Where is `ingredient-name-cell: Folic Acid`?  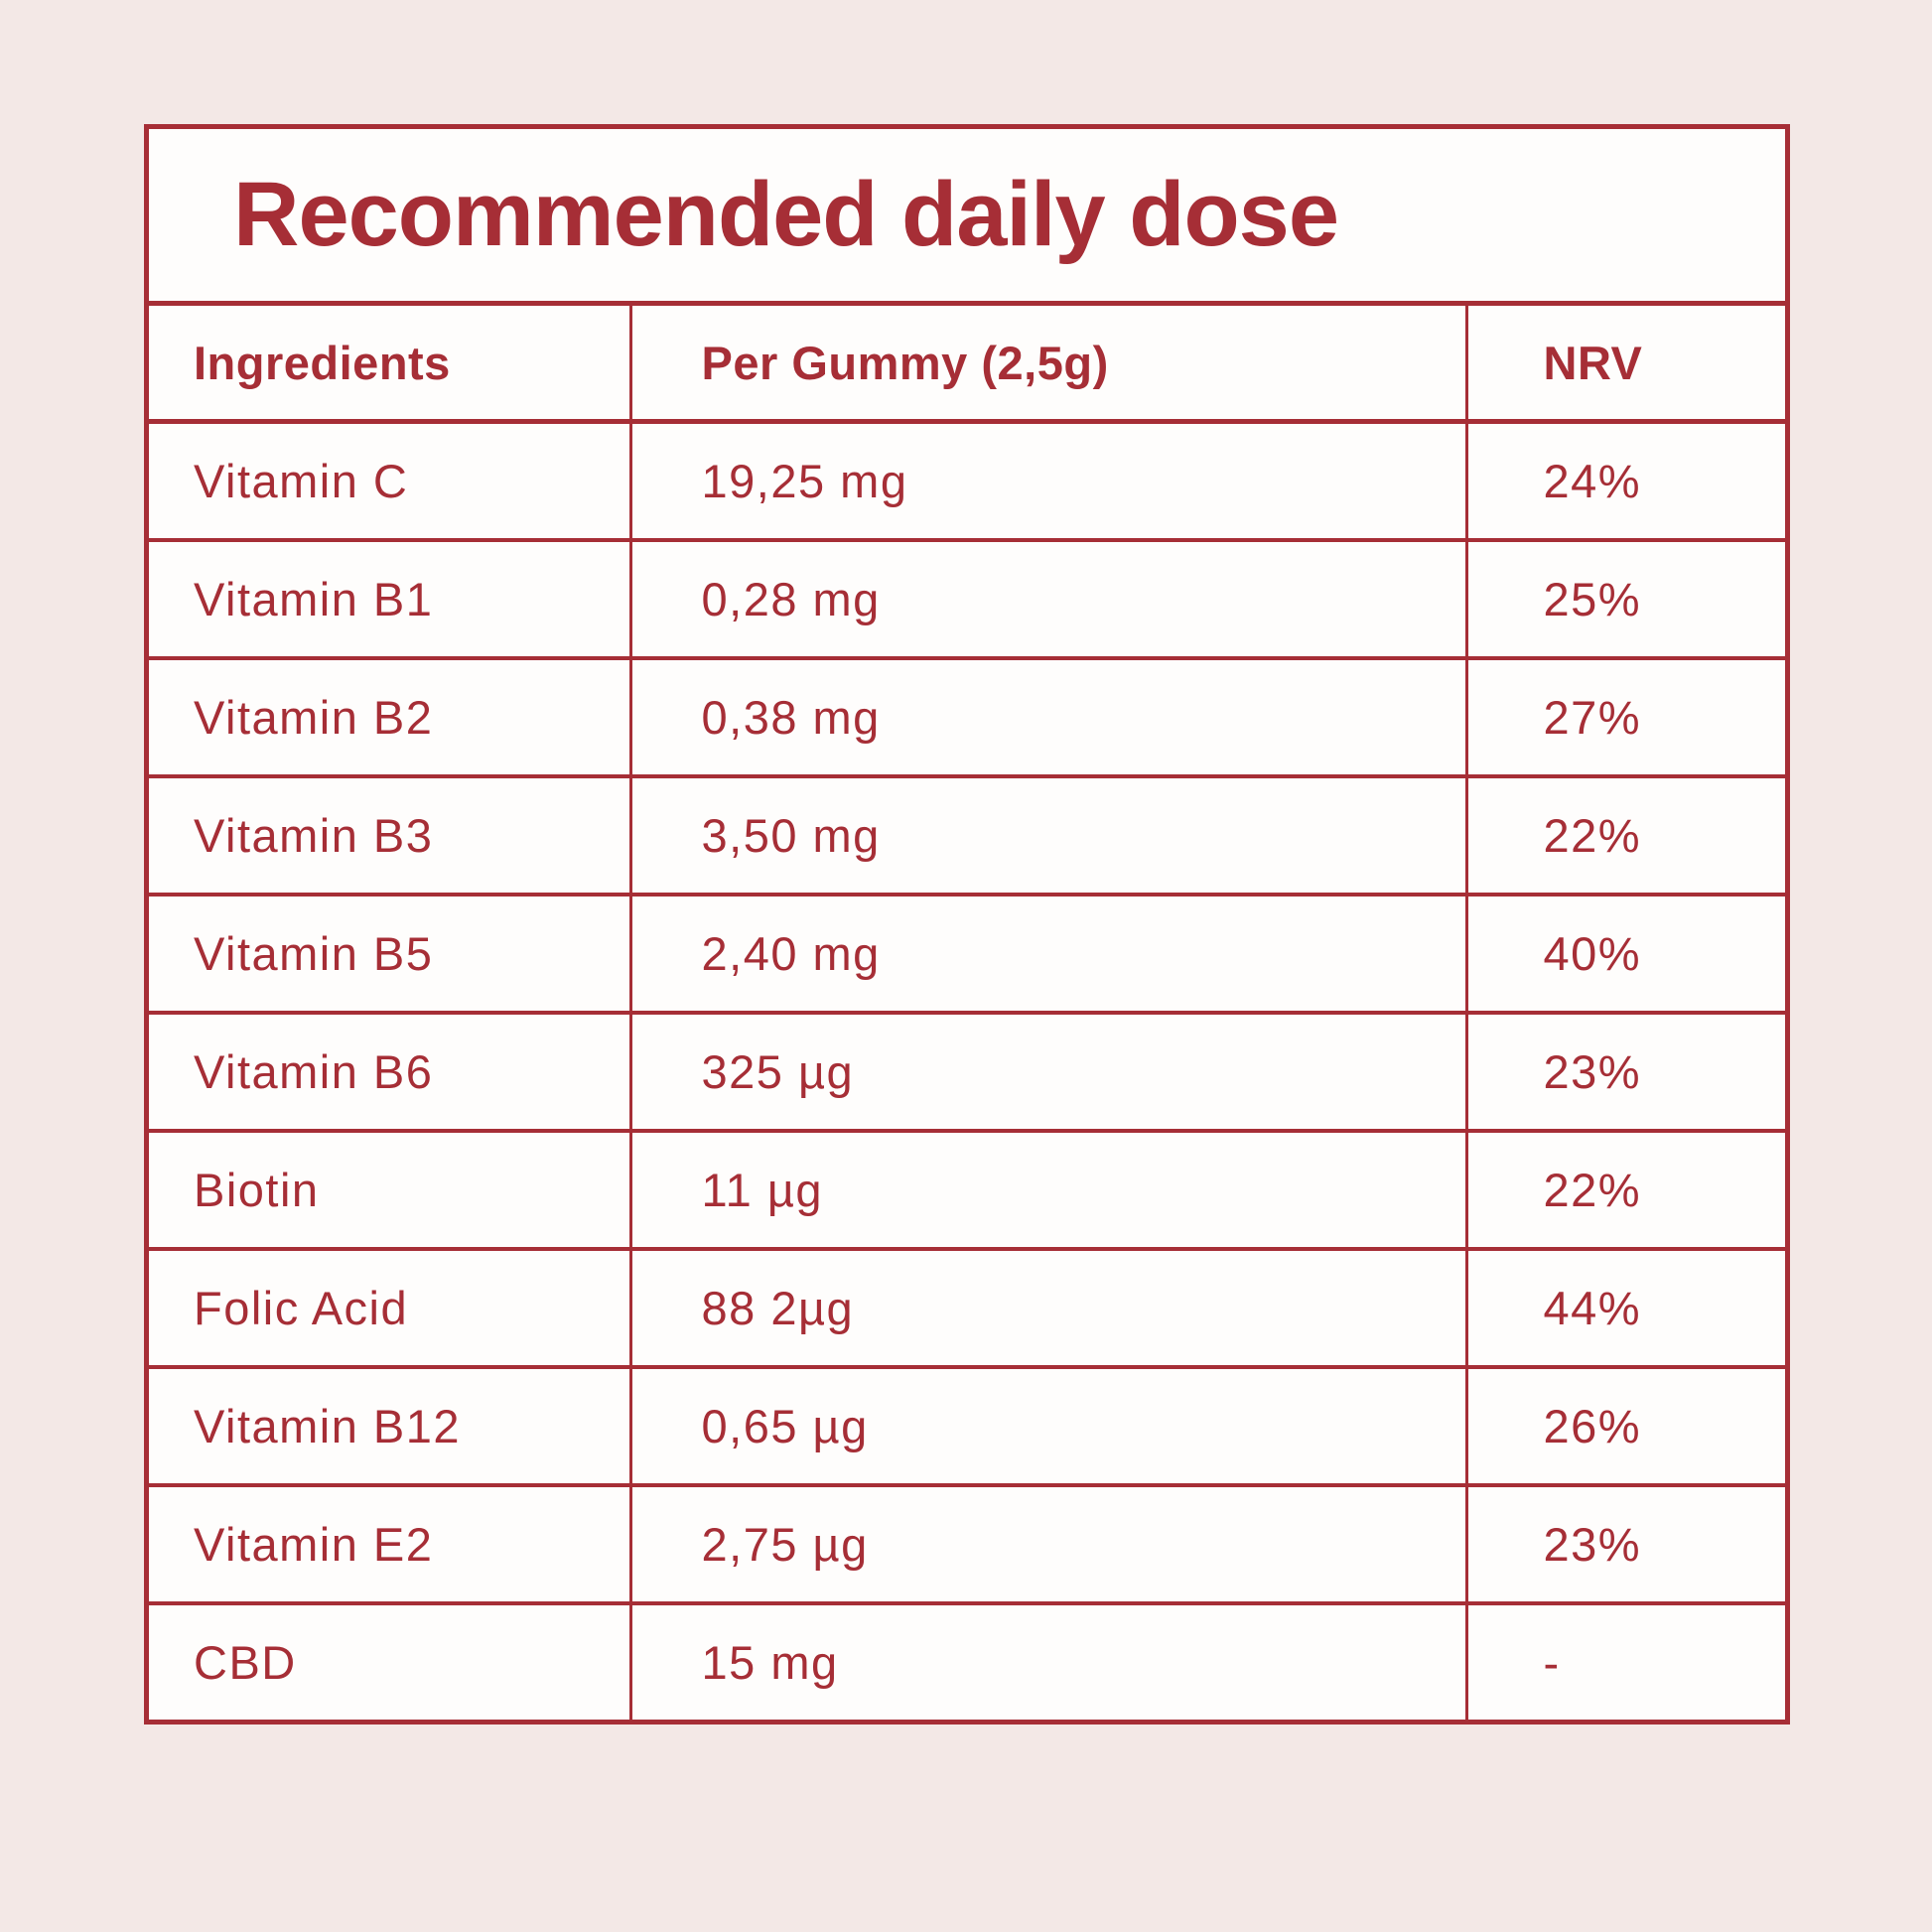
ingredient-name-cell: Folic Acid is located at coordinates (389, 1307).